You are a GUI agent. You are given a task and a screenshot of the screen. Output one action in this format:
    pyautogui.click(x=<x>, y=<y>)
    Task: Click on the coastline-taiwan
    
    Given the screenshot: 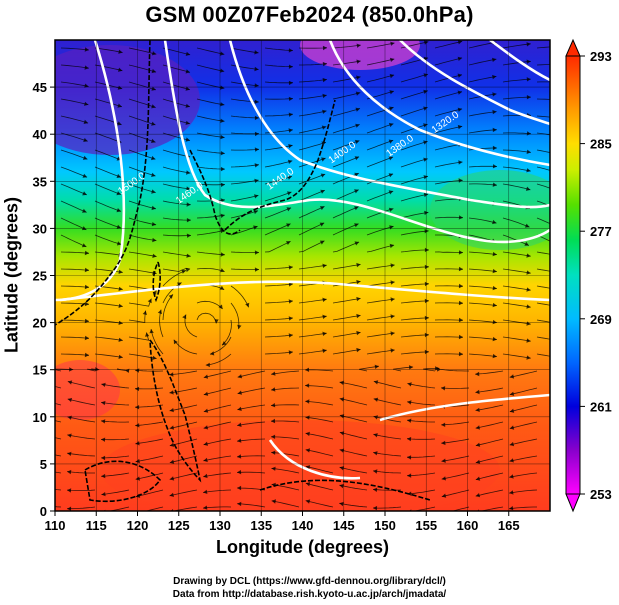 What is the action you would take?
    pyautogui.click(x=156, y=282)
    